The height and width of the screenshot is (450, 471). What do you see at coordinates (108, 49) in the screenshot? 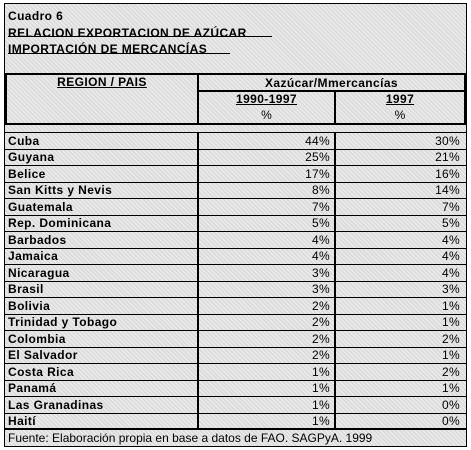
I see `title-line: IMPORTACIÓN DE MERCANCÍAS` at bounding box center [108, 49].